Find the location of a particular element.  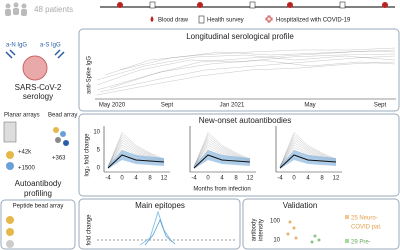

cohort: 48 patients is located at coordinates (53, 9).